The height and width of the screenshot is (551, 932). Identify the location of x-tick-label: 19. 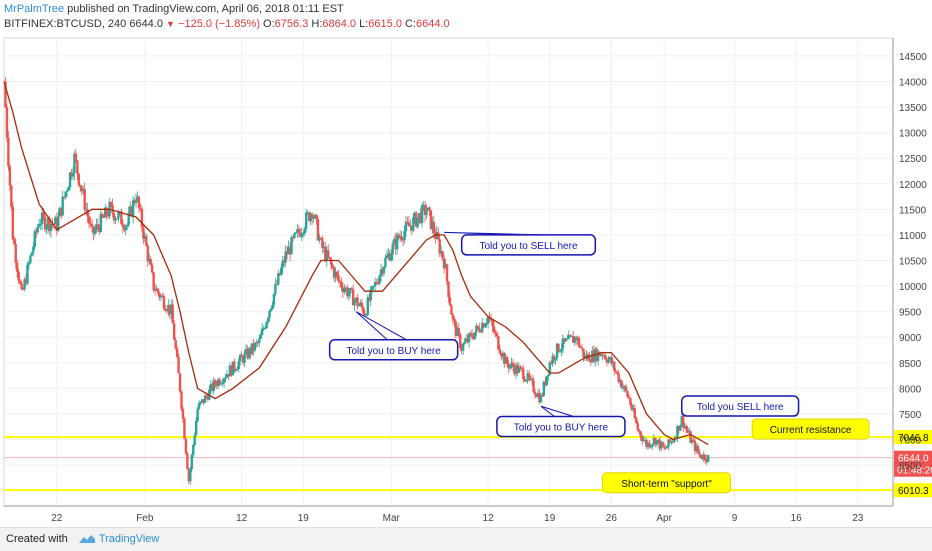
(550, 518).